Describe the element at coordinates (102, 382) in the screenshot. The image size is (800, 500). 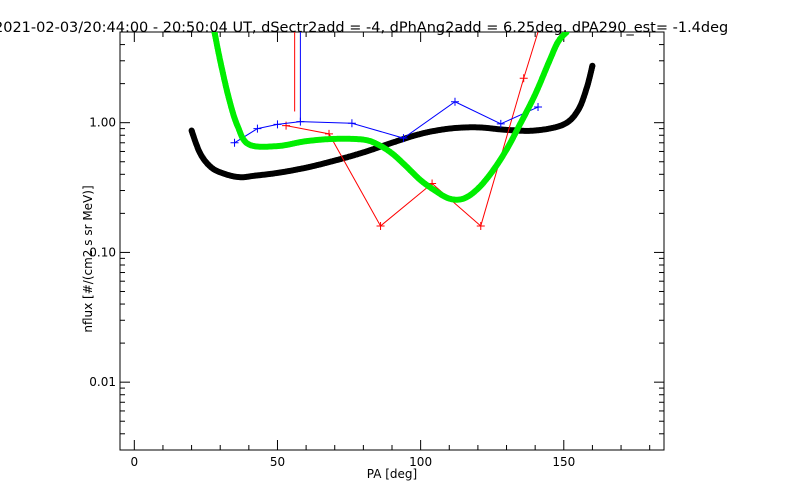
I see `y-tick-label: 0.01` at that location.